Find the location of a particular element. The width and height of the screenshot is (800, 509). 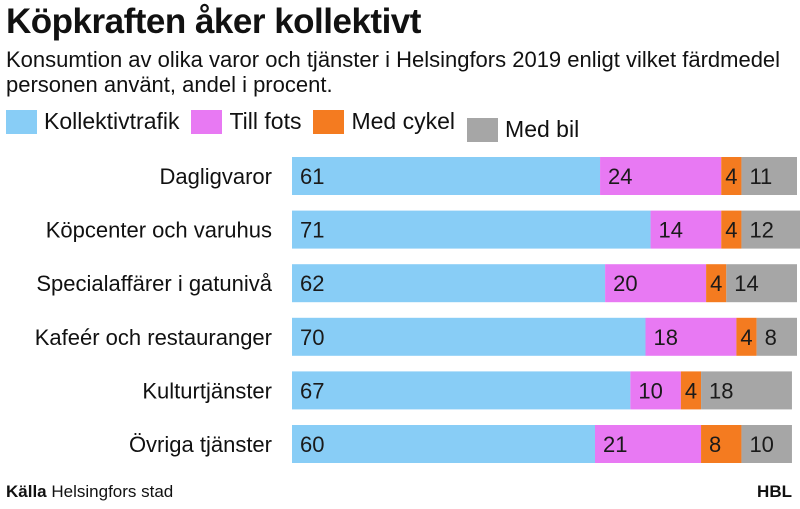

bar-segment-dagligvaror-med-bil is located at coordinates (769, 176).